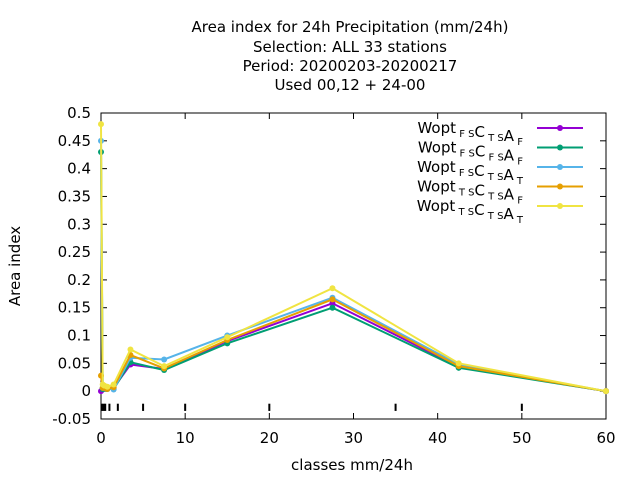 Image resolution: width=640 pixels, height=480 pixels. I want to click on legend-entry-5: Wopt T SC T SA T, so click(500, 211).